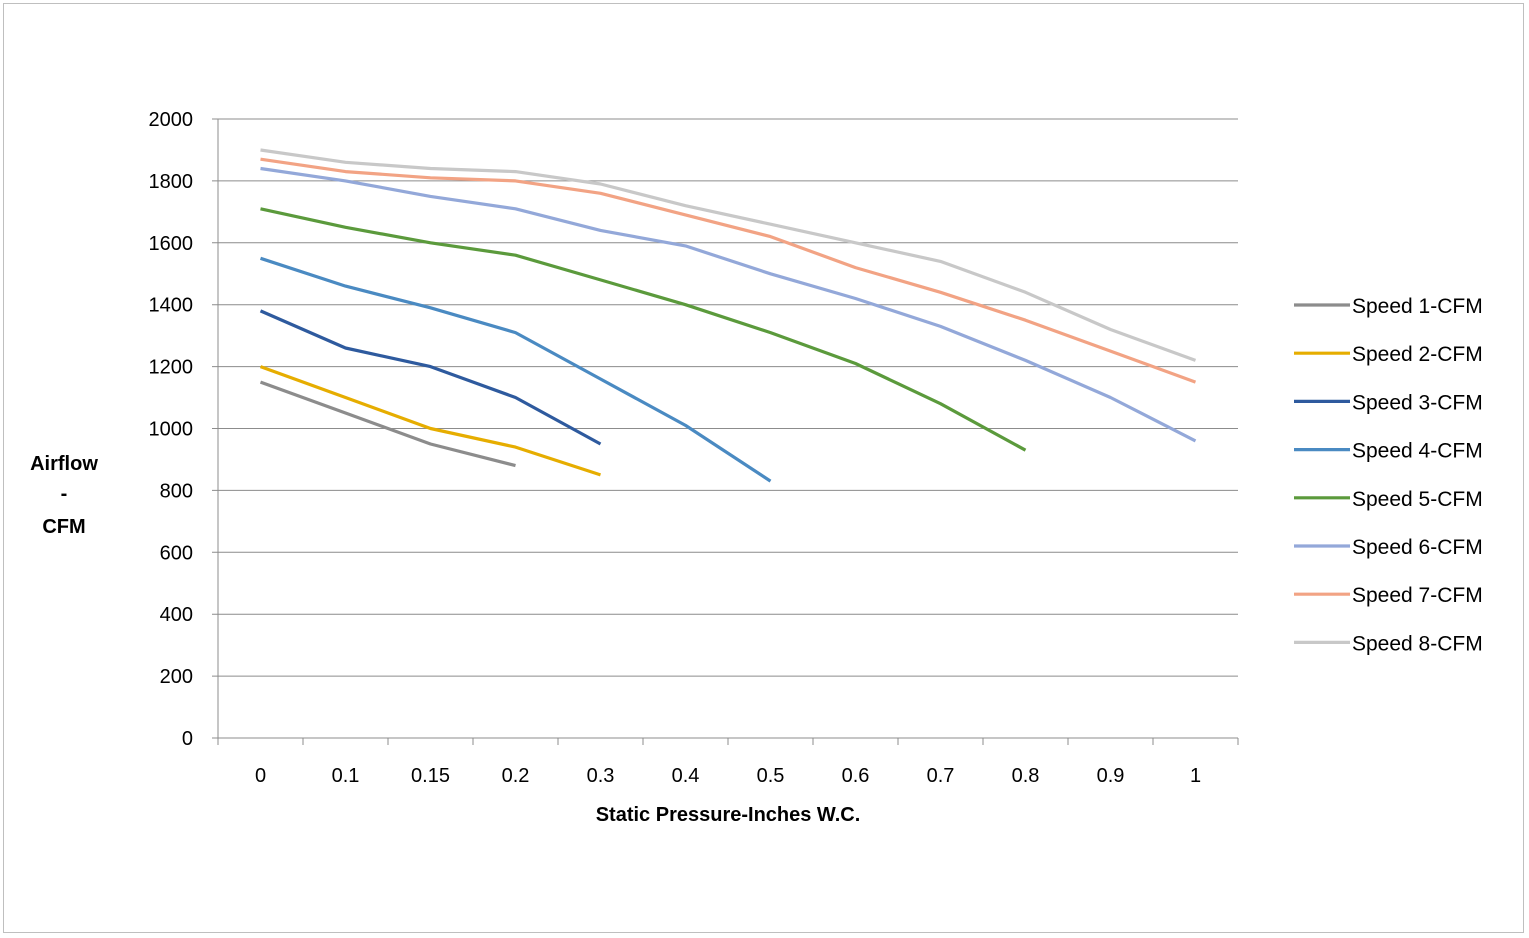 This screenshot has height=938, width=1529. I want to click on legend-label: Speed 5-CFM, so click(1417, 499).